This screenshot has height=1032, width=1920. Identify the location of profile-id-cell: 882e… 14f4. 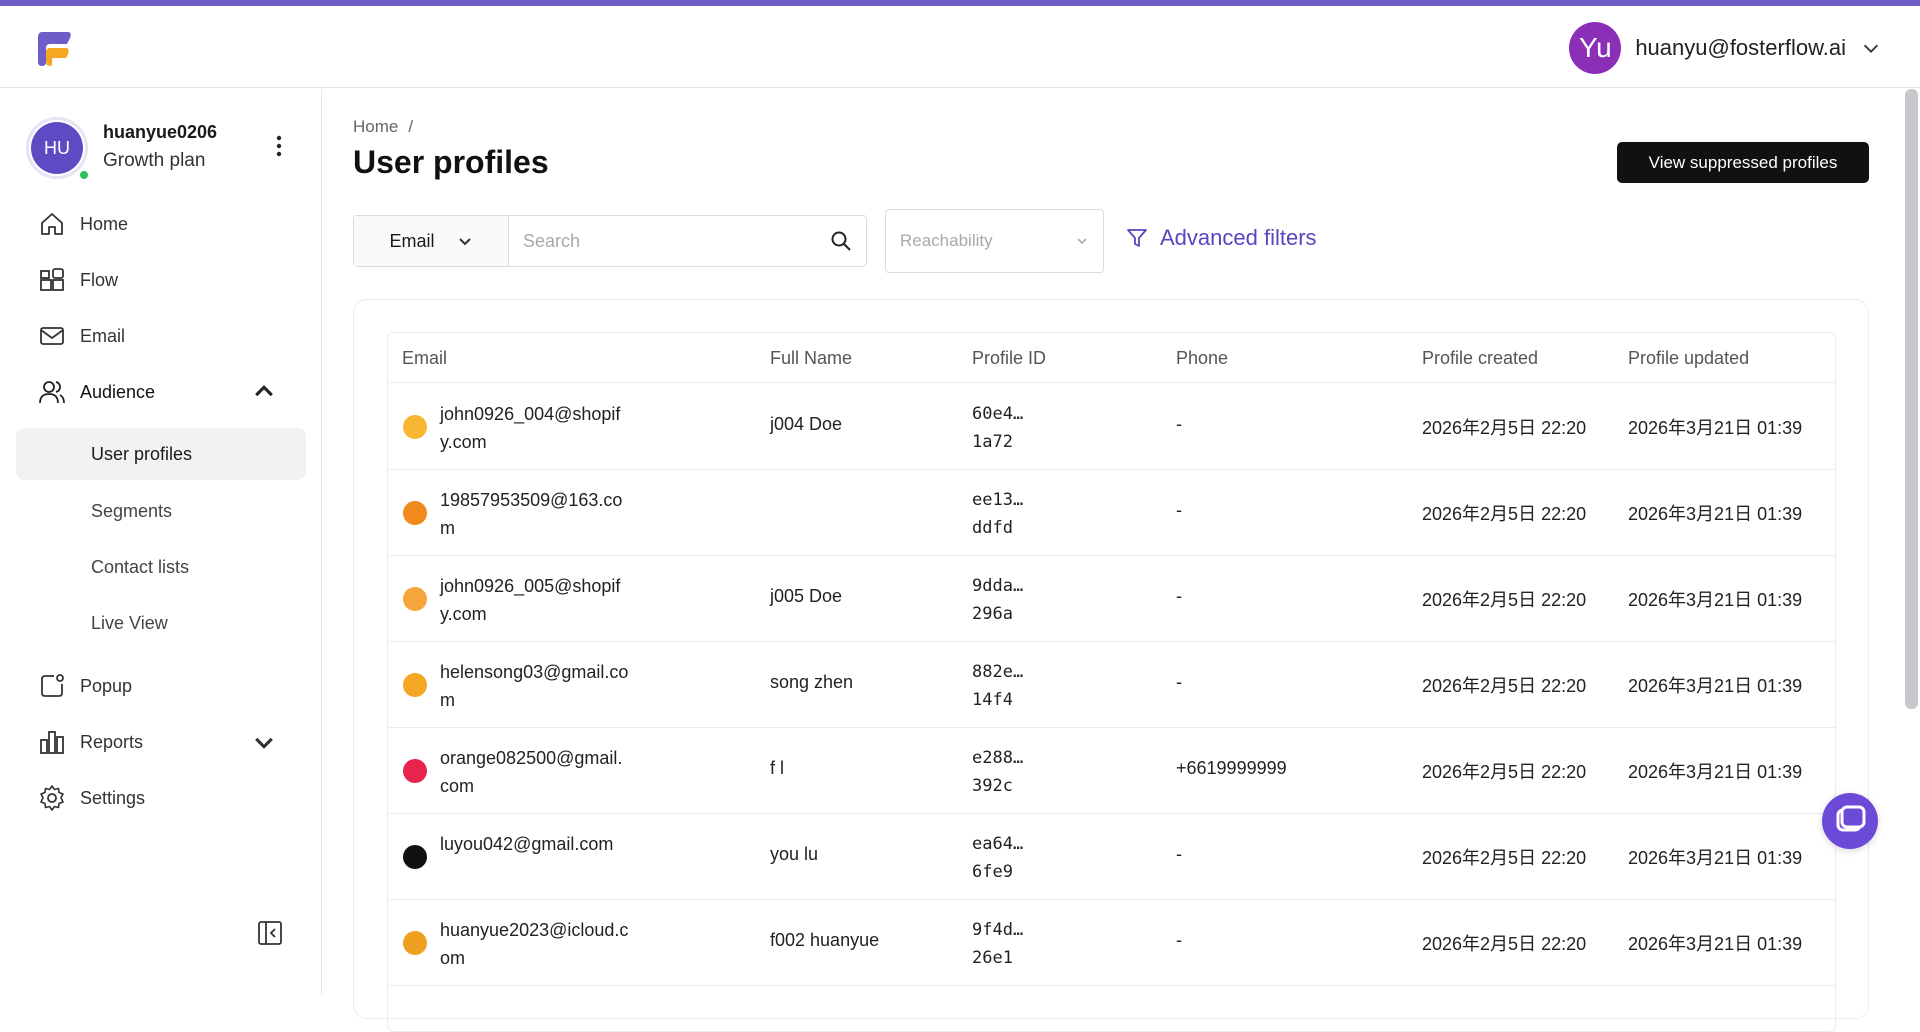
(997, 686).